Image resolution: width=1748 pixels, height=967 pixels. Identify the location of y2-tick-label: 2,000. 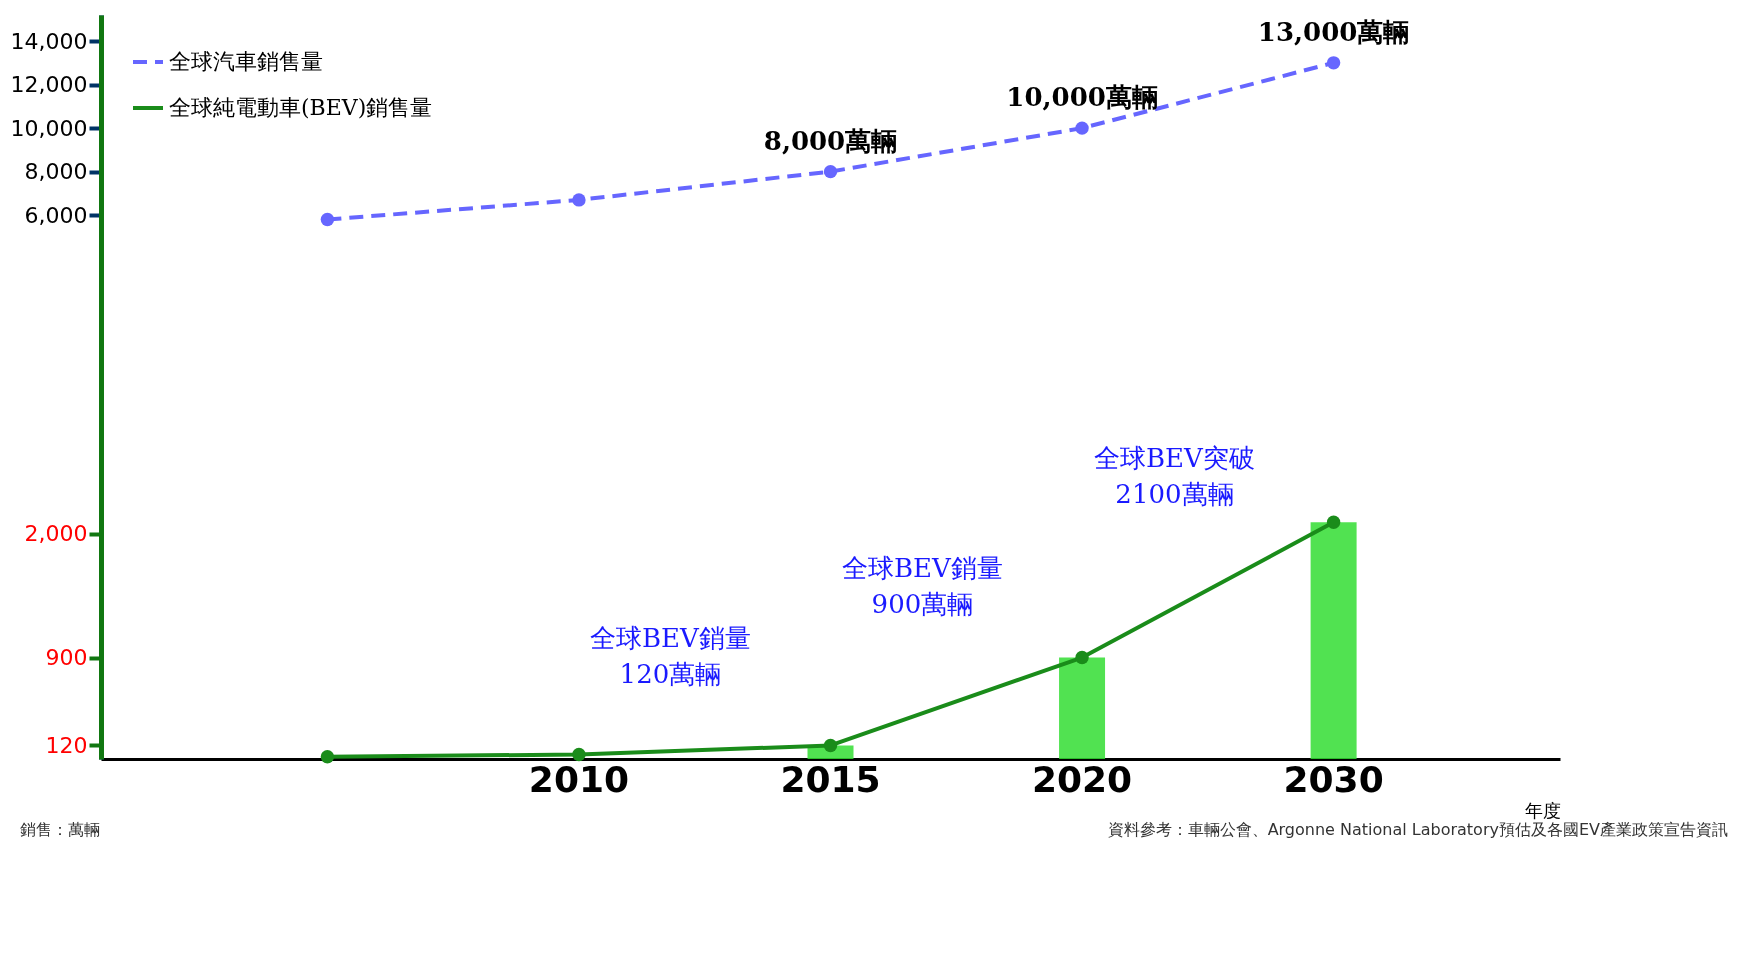
(56, 534).